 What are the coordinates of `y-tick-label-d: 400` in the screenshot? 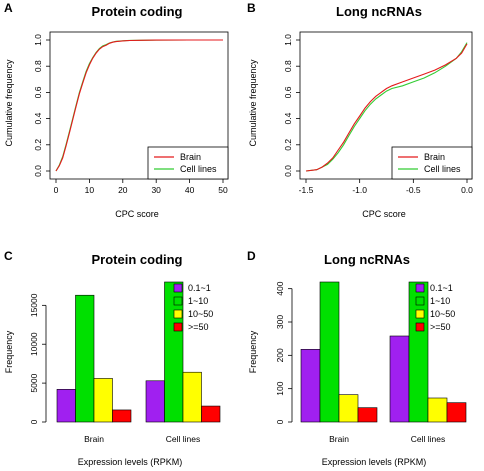 It's located at (280, 288).